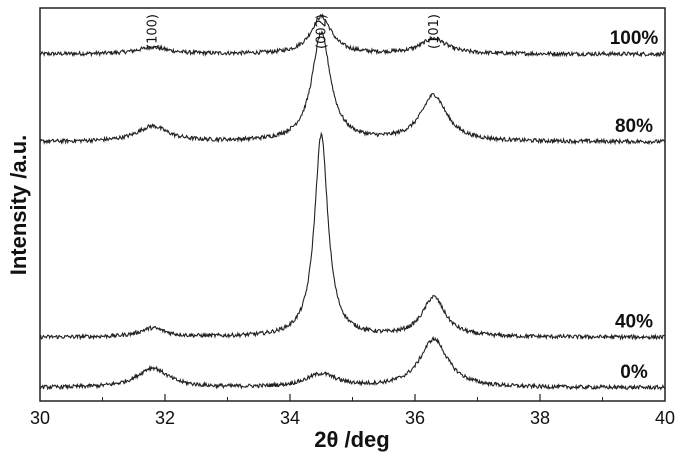 This screenshot has width=685, height=460. What do you see at coordinates (153, 31) in the screenshot?
I see `peak-label: (100)` at bounding box center [153, 31].